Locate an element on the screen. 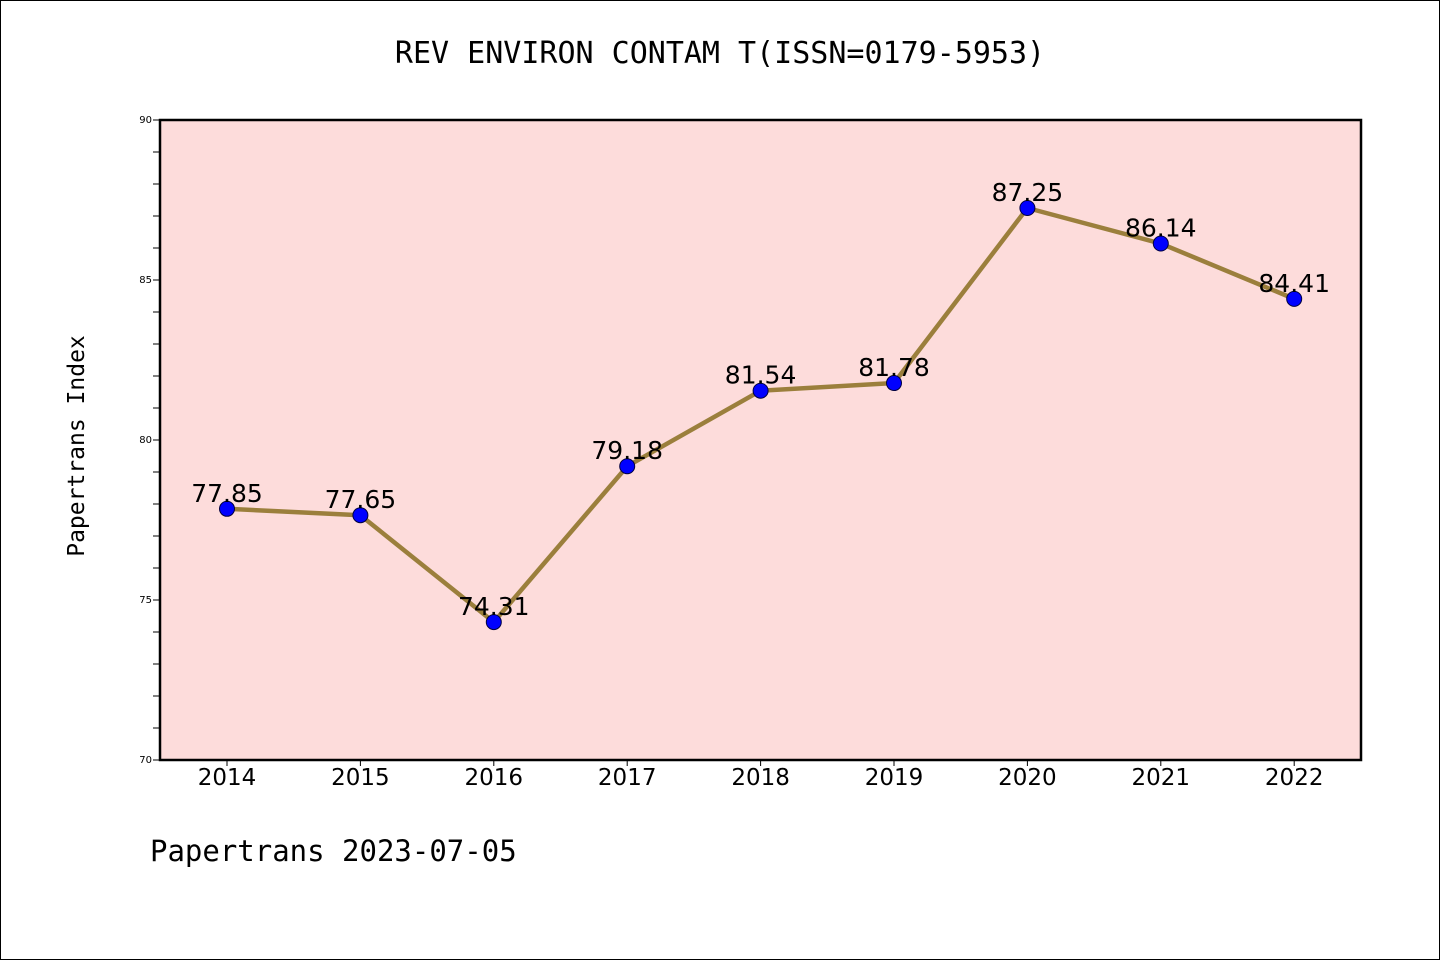 This screenshot has width=1440, height=960. footer-note: Papertrans 2023-07-05 is located at coordinates (333, 851).